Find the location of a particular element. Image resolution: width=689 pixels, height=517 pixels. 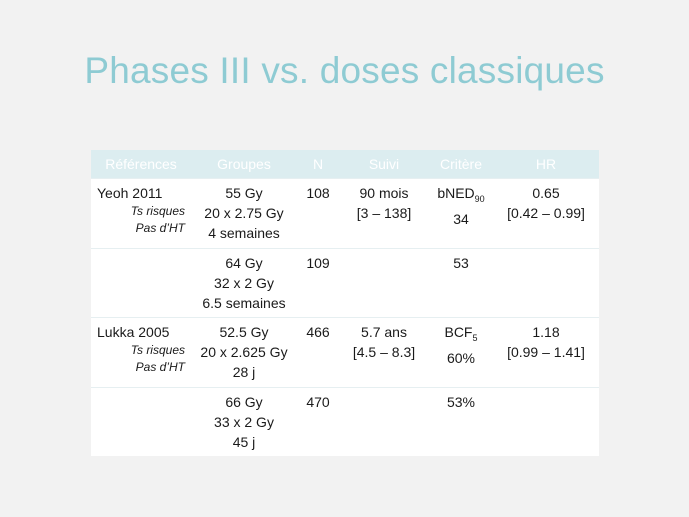

hr-value: 1.18 is located at coordinates (546, 332).